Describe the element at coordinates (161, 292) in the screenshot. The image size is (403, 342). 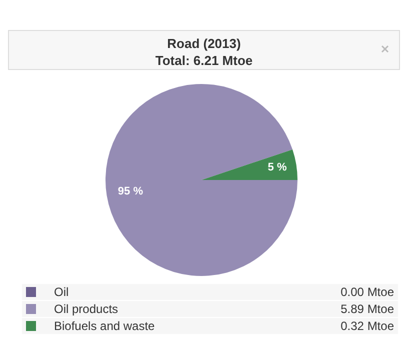
I see `legend-label: Oil` at that location.